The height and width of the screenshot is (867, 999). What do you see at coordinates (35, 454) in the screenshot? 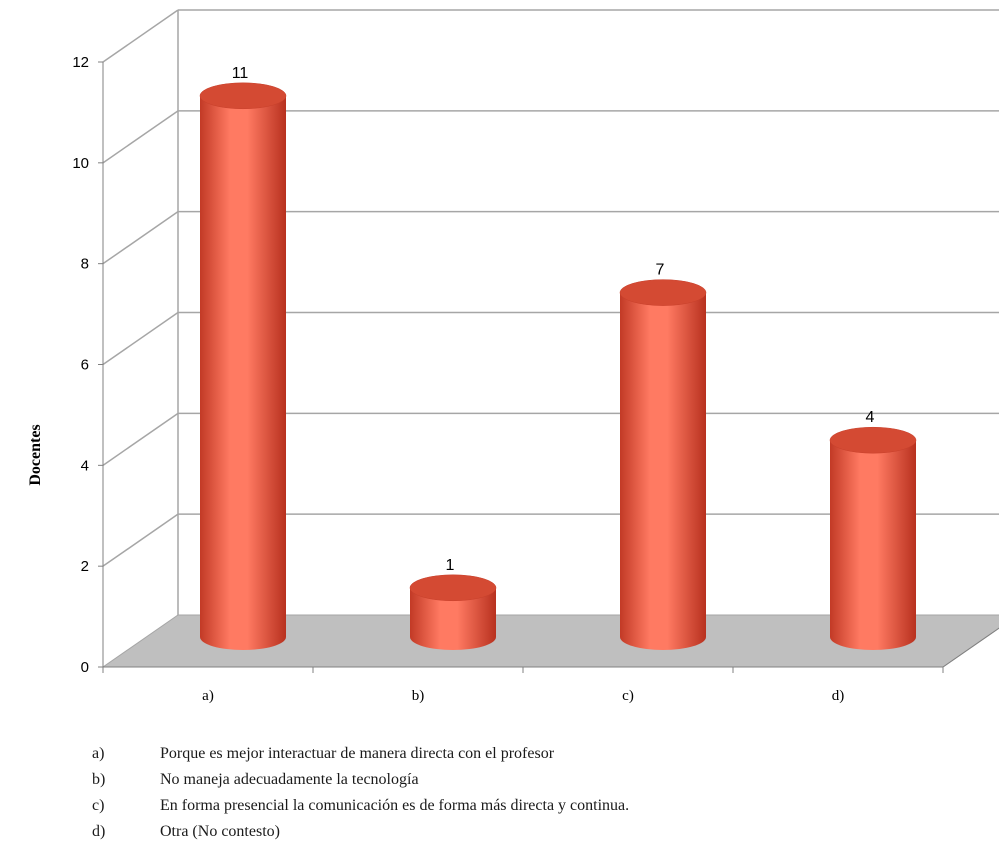
I see `y-axis-title: Docentes` at bounding box center [35, 454].